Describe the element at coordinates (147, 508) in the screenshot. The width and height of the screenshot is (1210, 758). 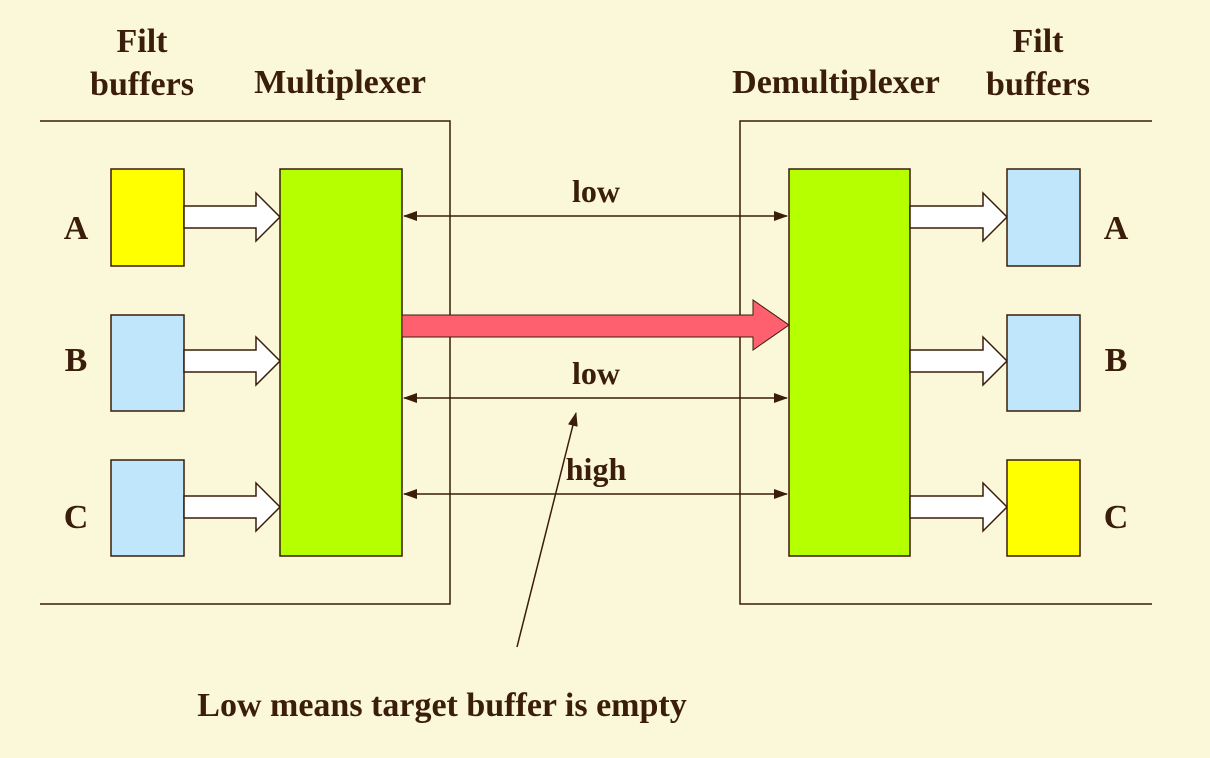
I see `left-buffer-c` at that location.